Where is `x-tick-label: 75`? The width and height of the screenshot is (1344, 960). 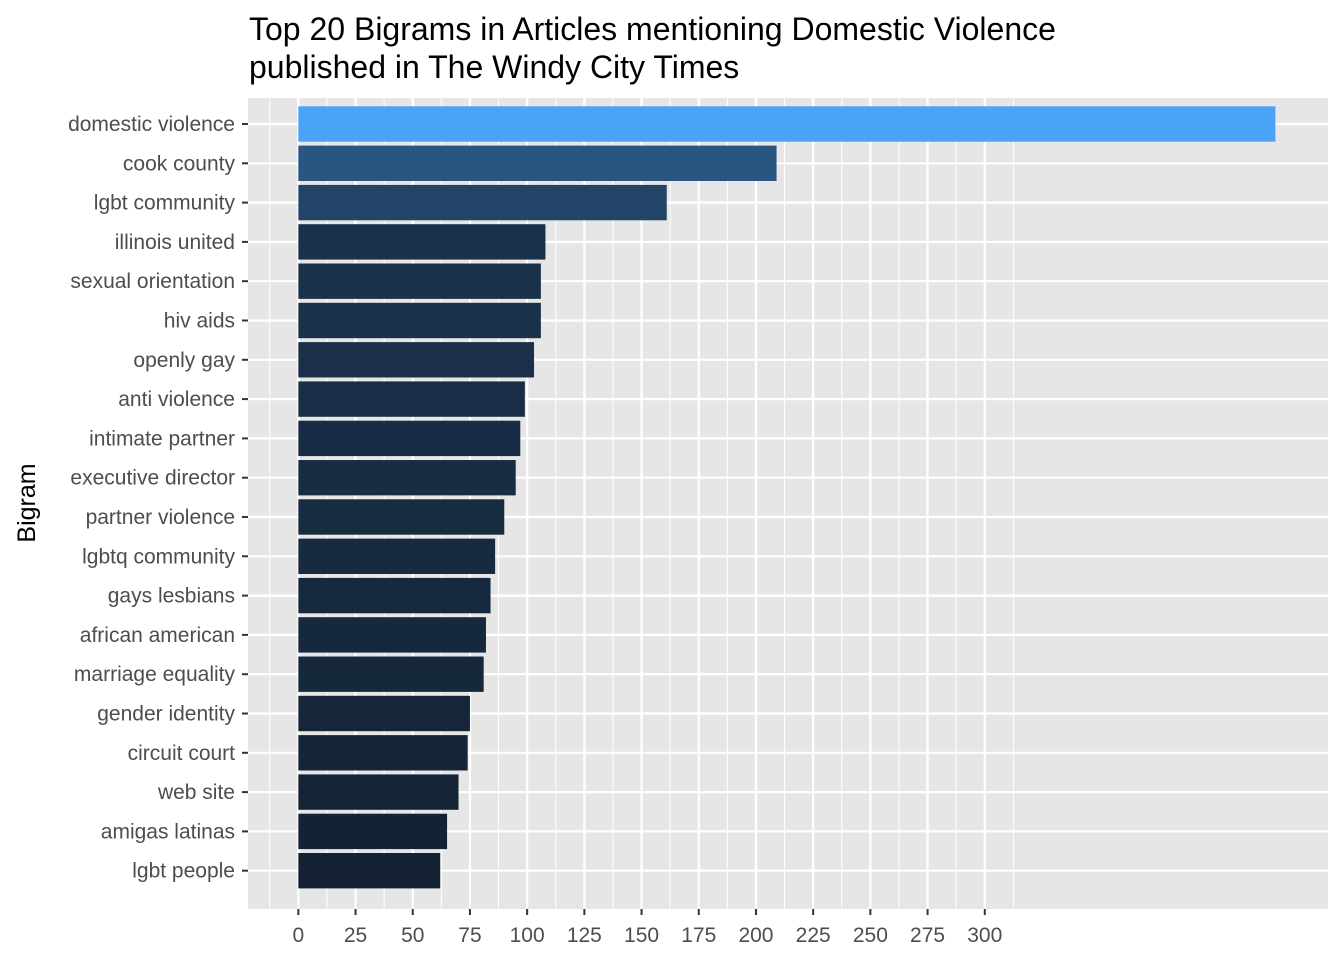
x-tick-label: 75 is located at coordinates (469, 935).